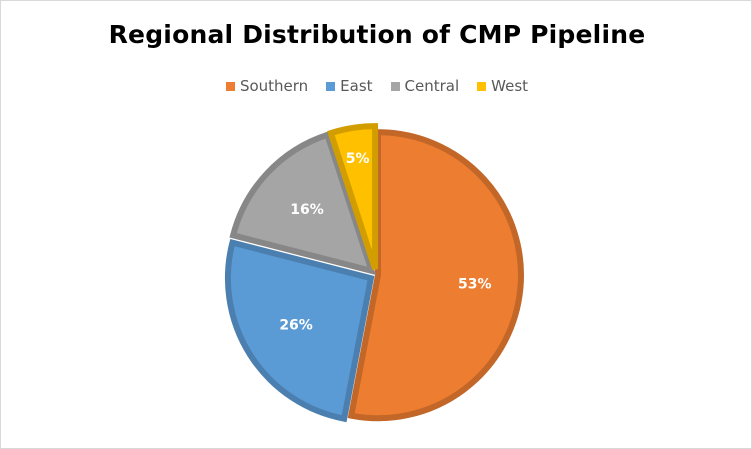  I want to click on legend-label-central: Central, so click(432, 86).